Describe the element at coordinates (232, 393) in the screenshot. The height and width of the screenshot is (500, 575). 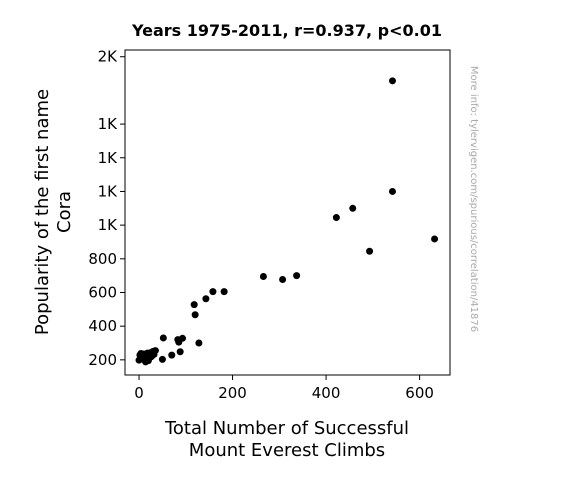
I see `x-tick-label: 200` at that location.